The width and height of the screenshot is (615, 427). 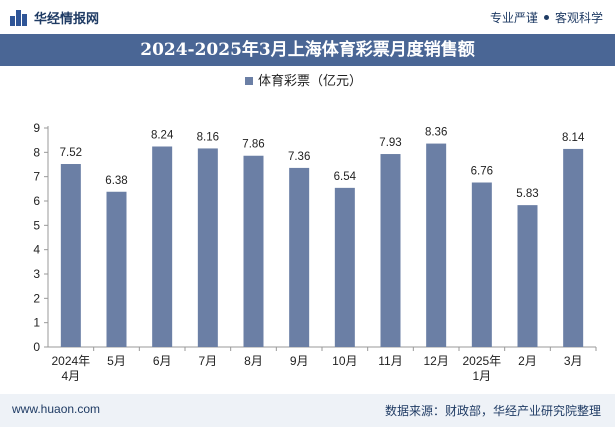 I want to click on data-label: 8.14, so click(x=573, y=138).